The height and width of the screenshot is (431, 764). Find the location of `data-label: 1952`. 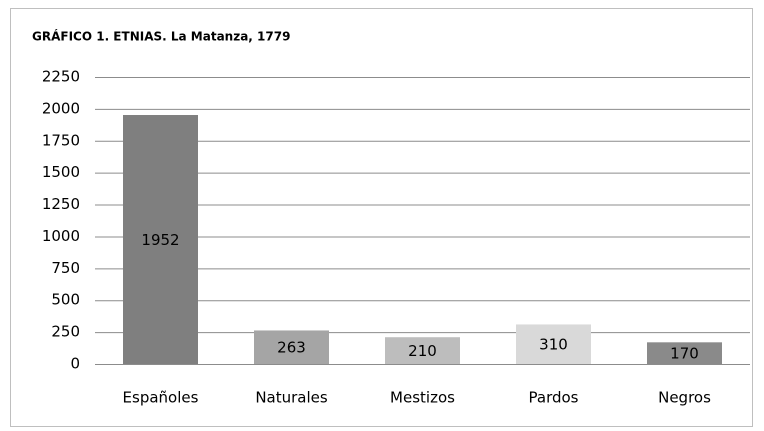

data-label: 1952 is located at coordinates (160, 240).